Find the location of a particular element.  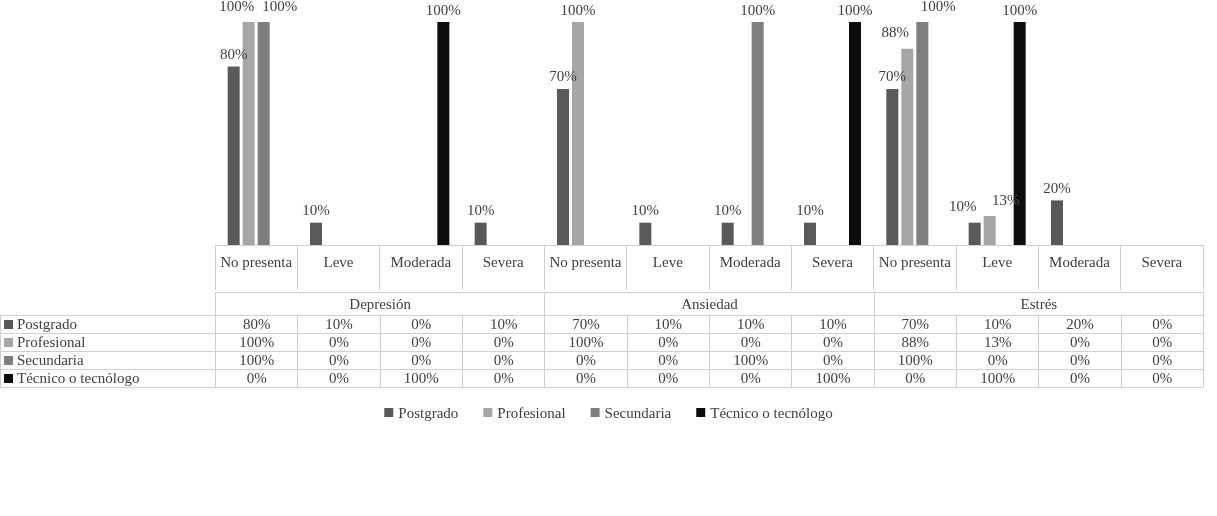

text: Técnico o tecnólogo is located at coordinates (78, 378).